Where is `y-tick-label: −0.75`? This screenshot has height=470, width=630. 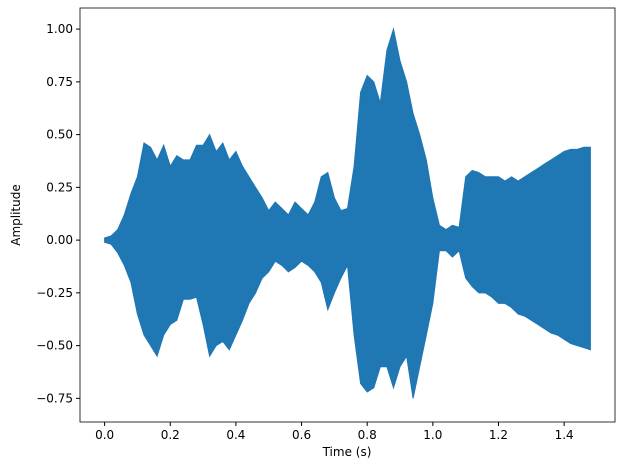
y-tick-label: −0.75 is located at coordinates (54, 398).